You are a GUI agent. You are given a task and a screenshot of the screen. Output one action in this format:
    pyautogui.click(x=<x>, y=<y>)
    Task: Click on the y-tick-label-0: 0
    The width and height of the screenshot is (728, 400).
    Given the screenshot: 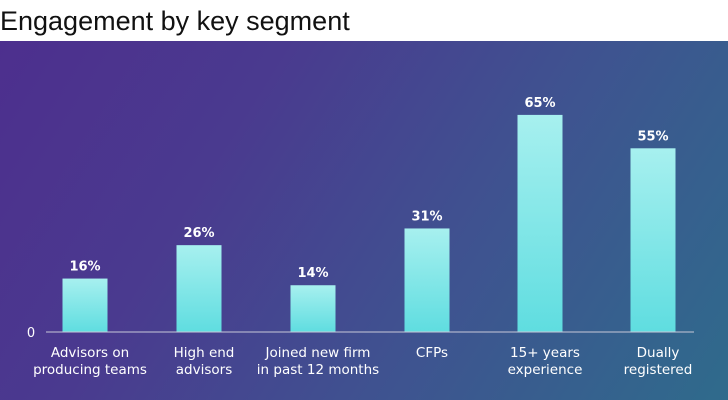 What is the action you would take?
    pyautogui.click(x=31, y=333)
    